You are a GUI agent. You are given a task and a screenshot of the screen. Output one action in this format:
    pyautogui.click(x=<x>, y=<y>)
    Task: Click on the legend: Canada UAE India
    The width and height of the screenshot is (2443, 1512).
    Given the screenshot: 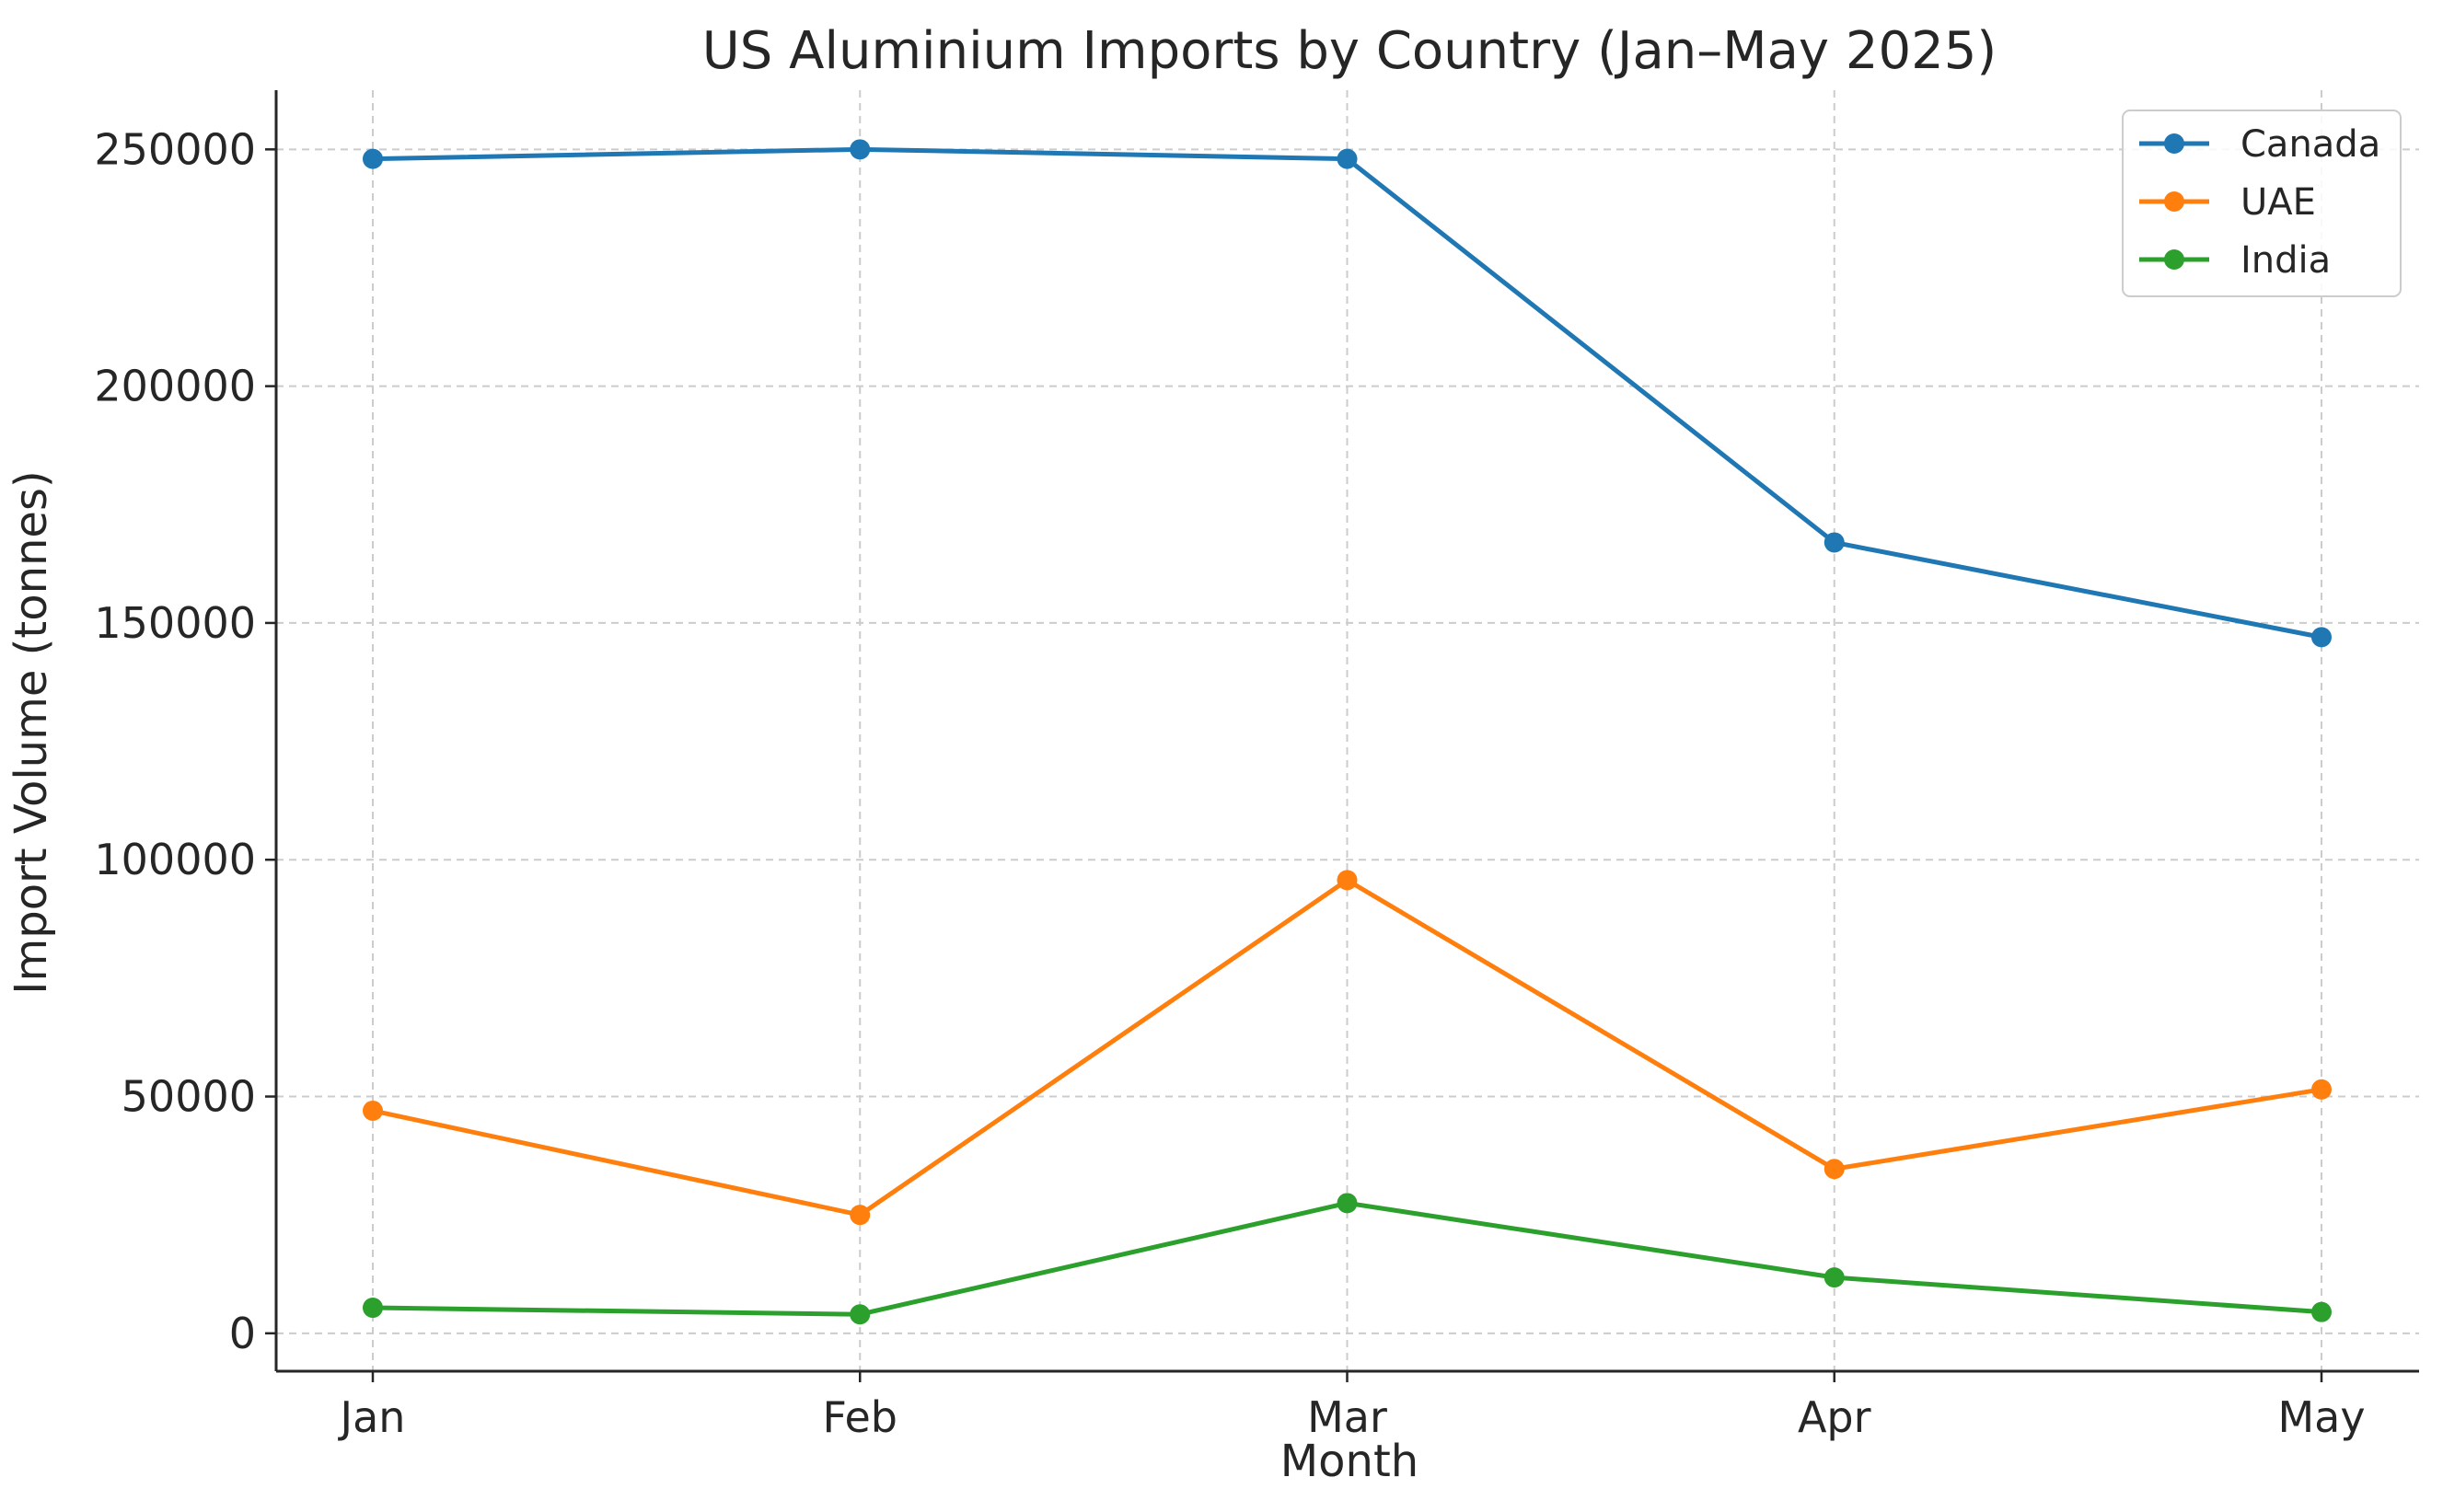 What is the action you would take?
    pyautogui.click(x=2262, y=203)
    